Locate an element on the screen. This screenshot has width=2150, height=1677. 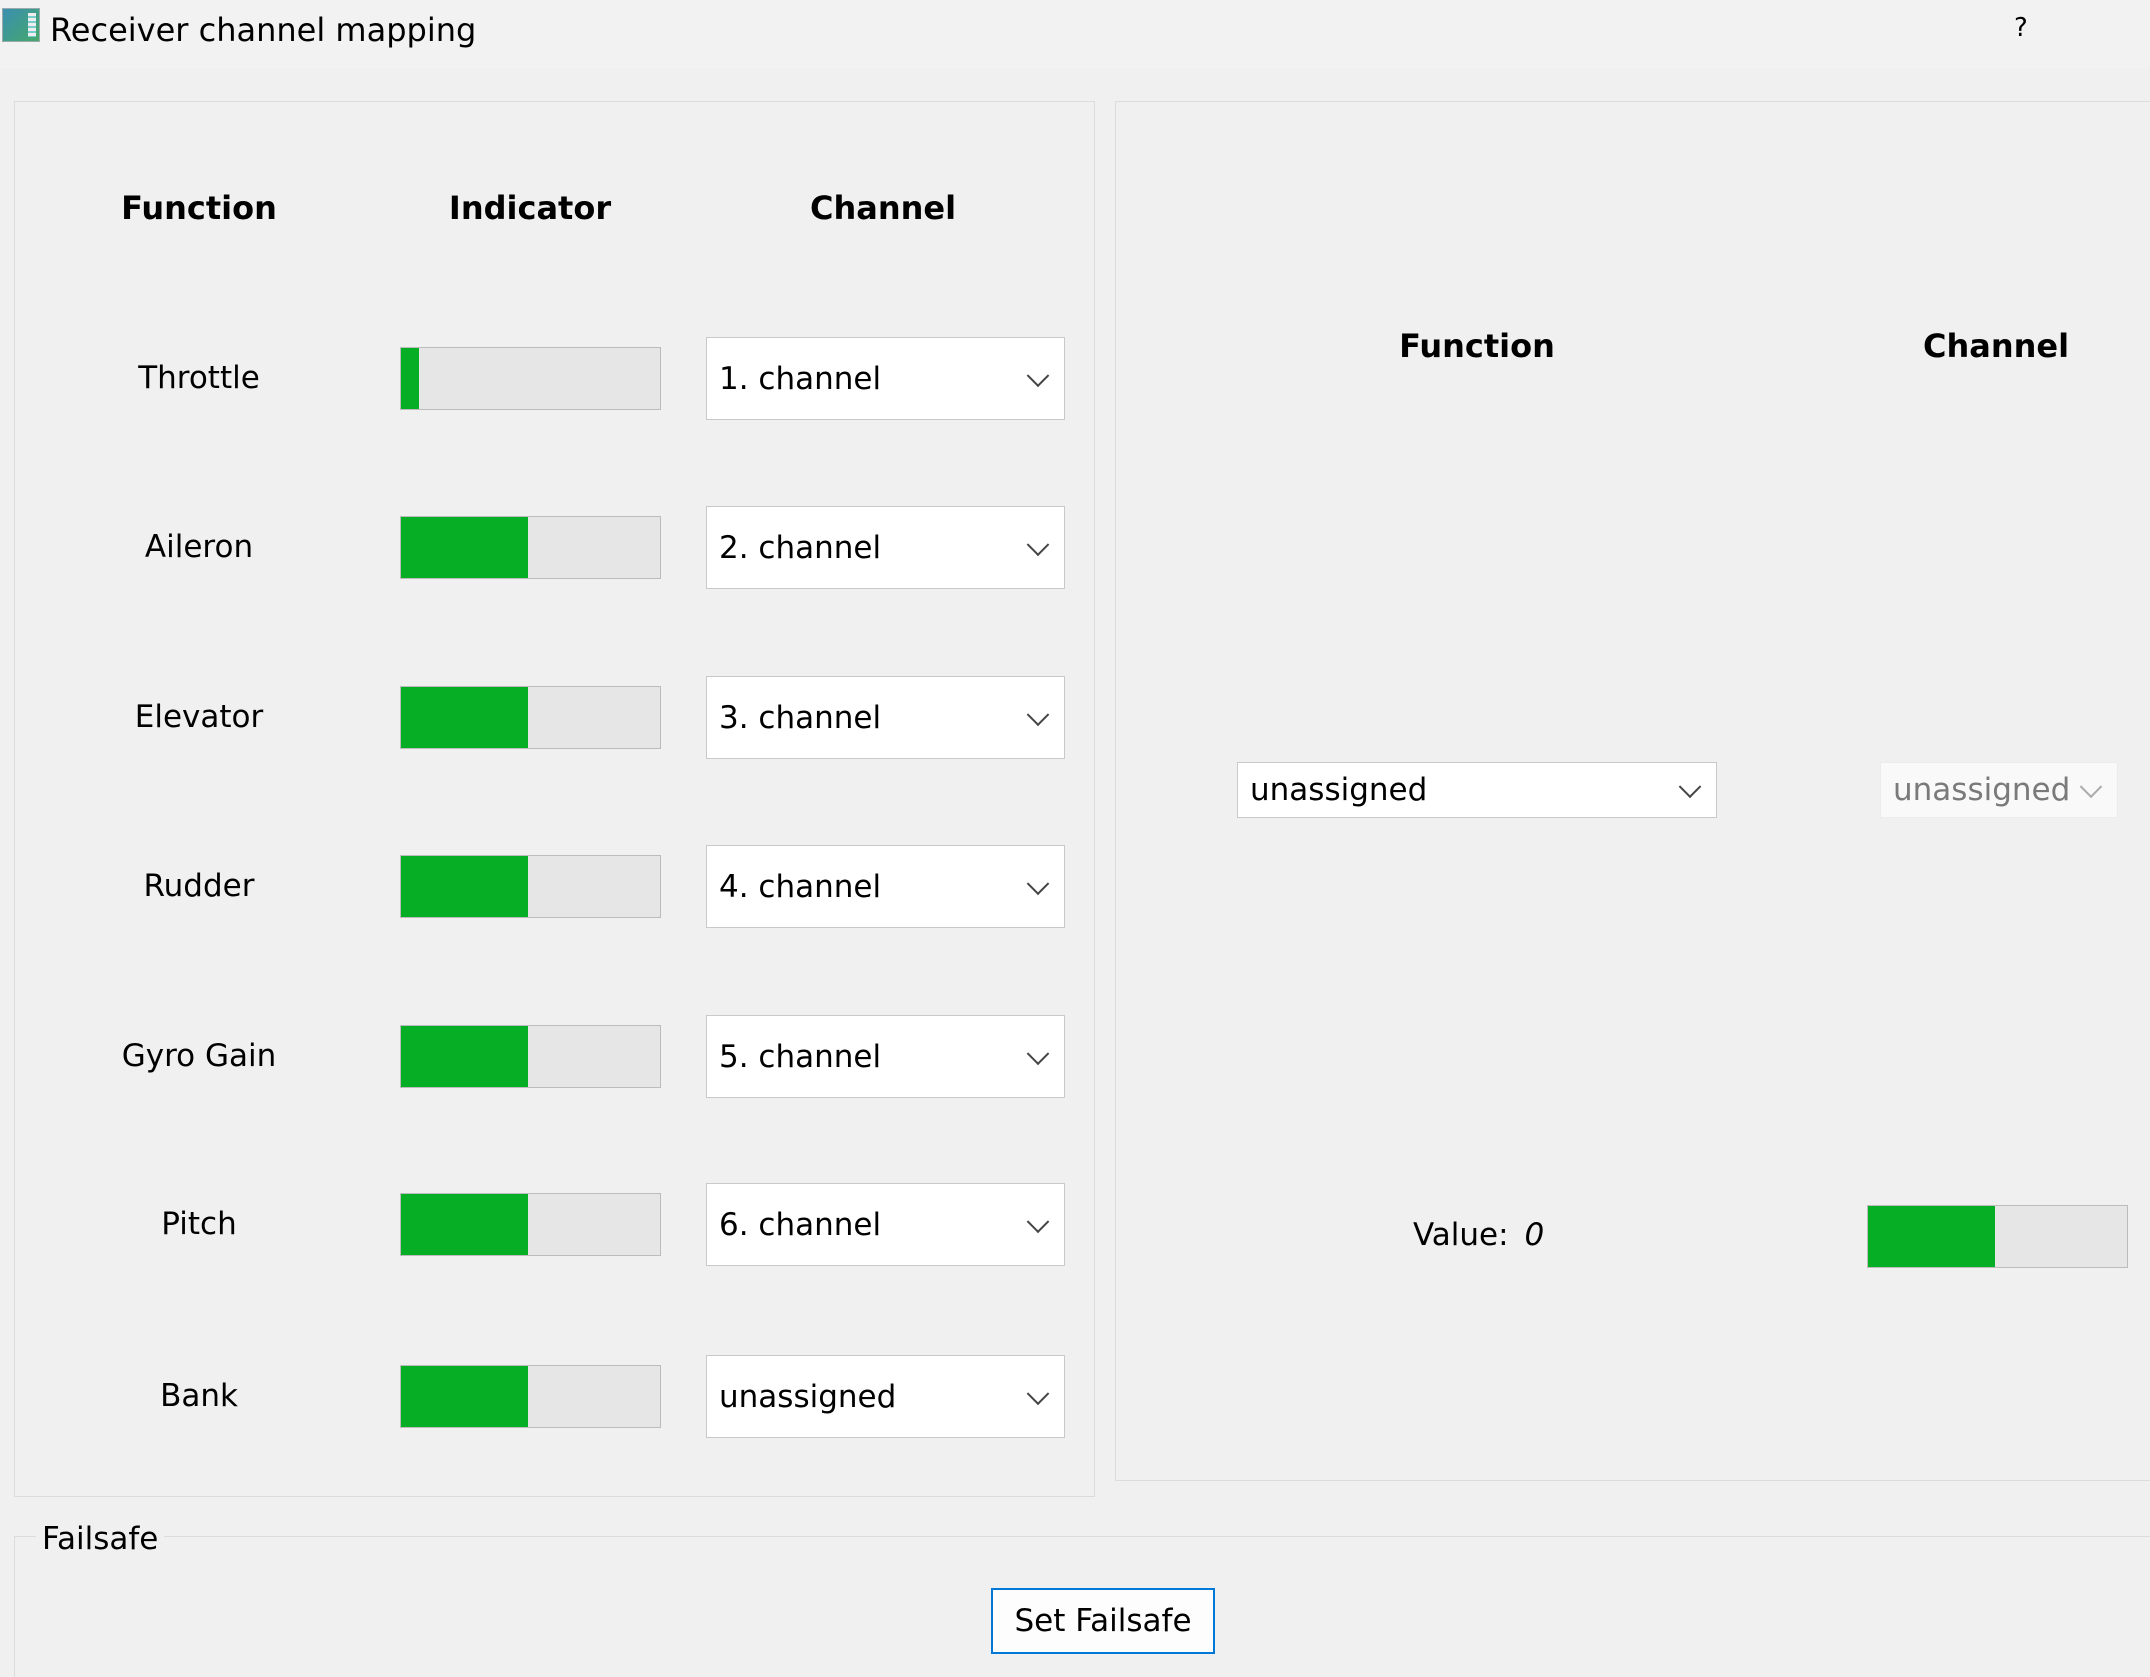
indicator-header: Indicator is located at coordinates (530, 208).